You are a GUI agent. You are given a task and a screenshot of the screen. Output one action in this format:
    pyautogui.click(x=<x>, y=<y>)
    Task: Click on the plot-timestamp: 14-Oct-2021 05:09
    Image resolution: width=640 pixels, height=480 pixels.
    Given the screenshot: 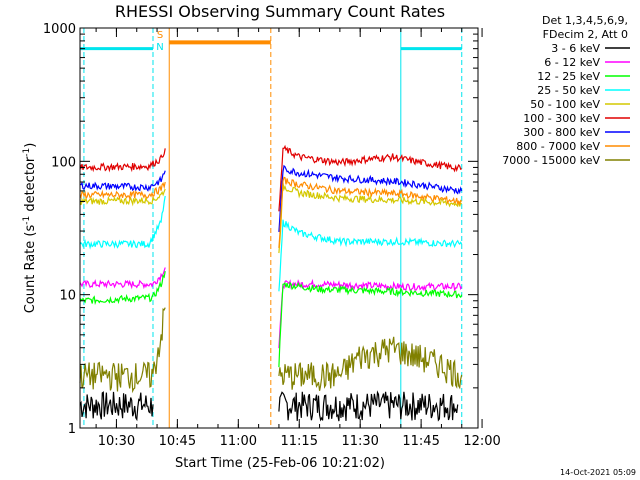 What is the action you would take?
    pyautogui.click(x=598, y=472)
    